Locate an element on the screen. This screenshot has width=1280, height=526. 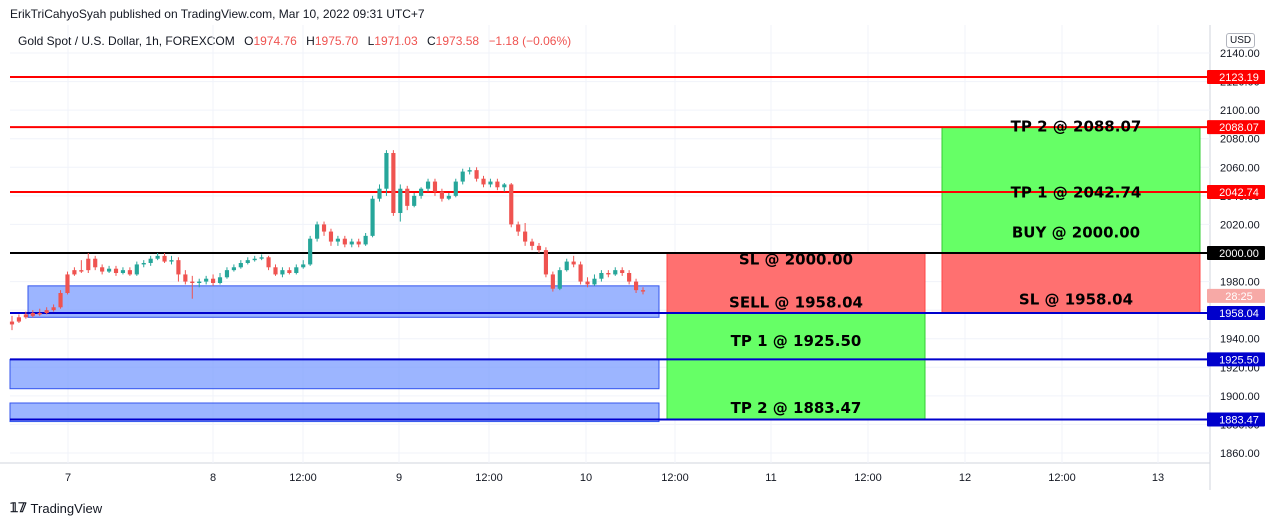
x-tick-label: 8 is located at coordinates (213, 478).